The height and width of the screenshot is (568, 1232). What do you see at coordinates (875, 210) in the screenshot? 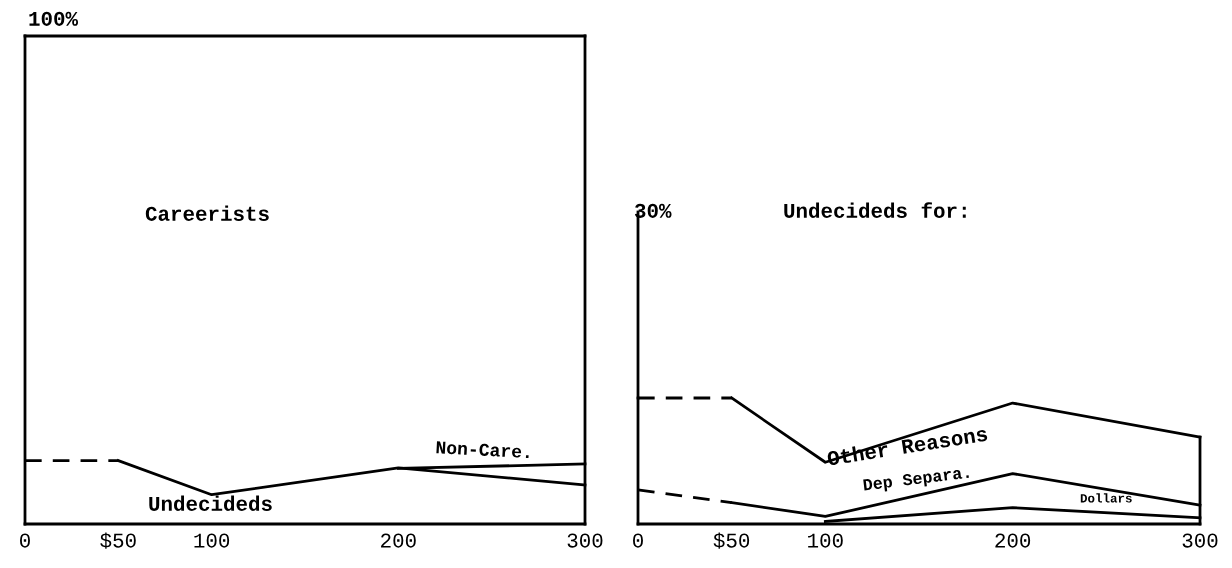
I see `text: Undecideds for:` at bounding box center [875, 210].